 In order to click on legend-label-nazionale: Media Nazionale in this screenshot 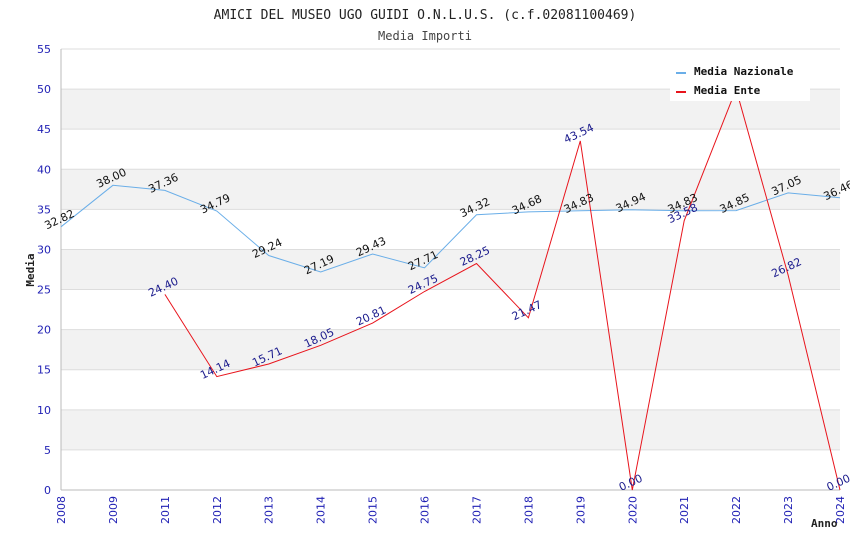, I will do `click(744, 71)`.